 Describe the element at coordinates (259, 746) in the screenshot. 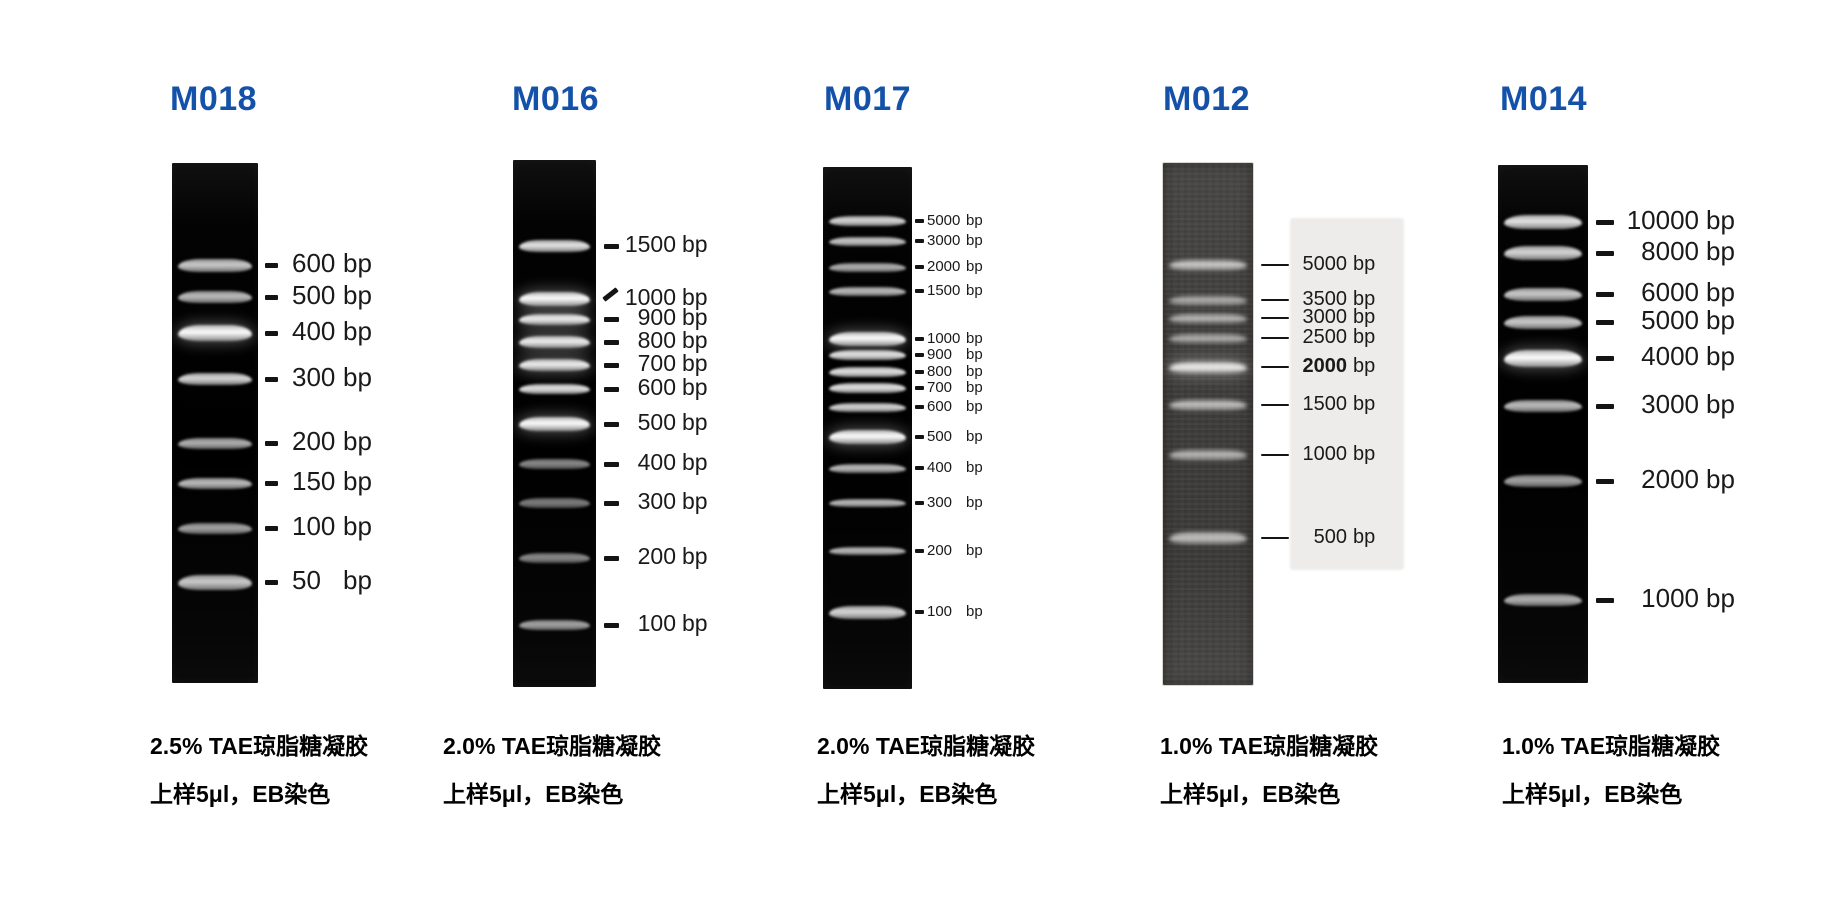

I see `caption-line-1: 2.5% TAE琼脂糖凝胶` at that location.